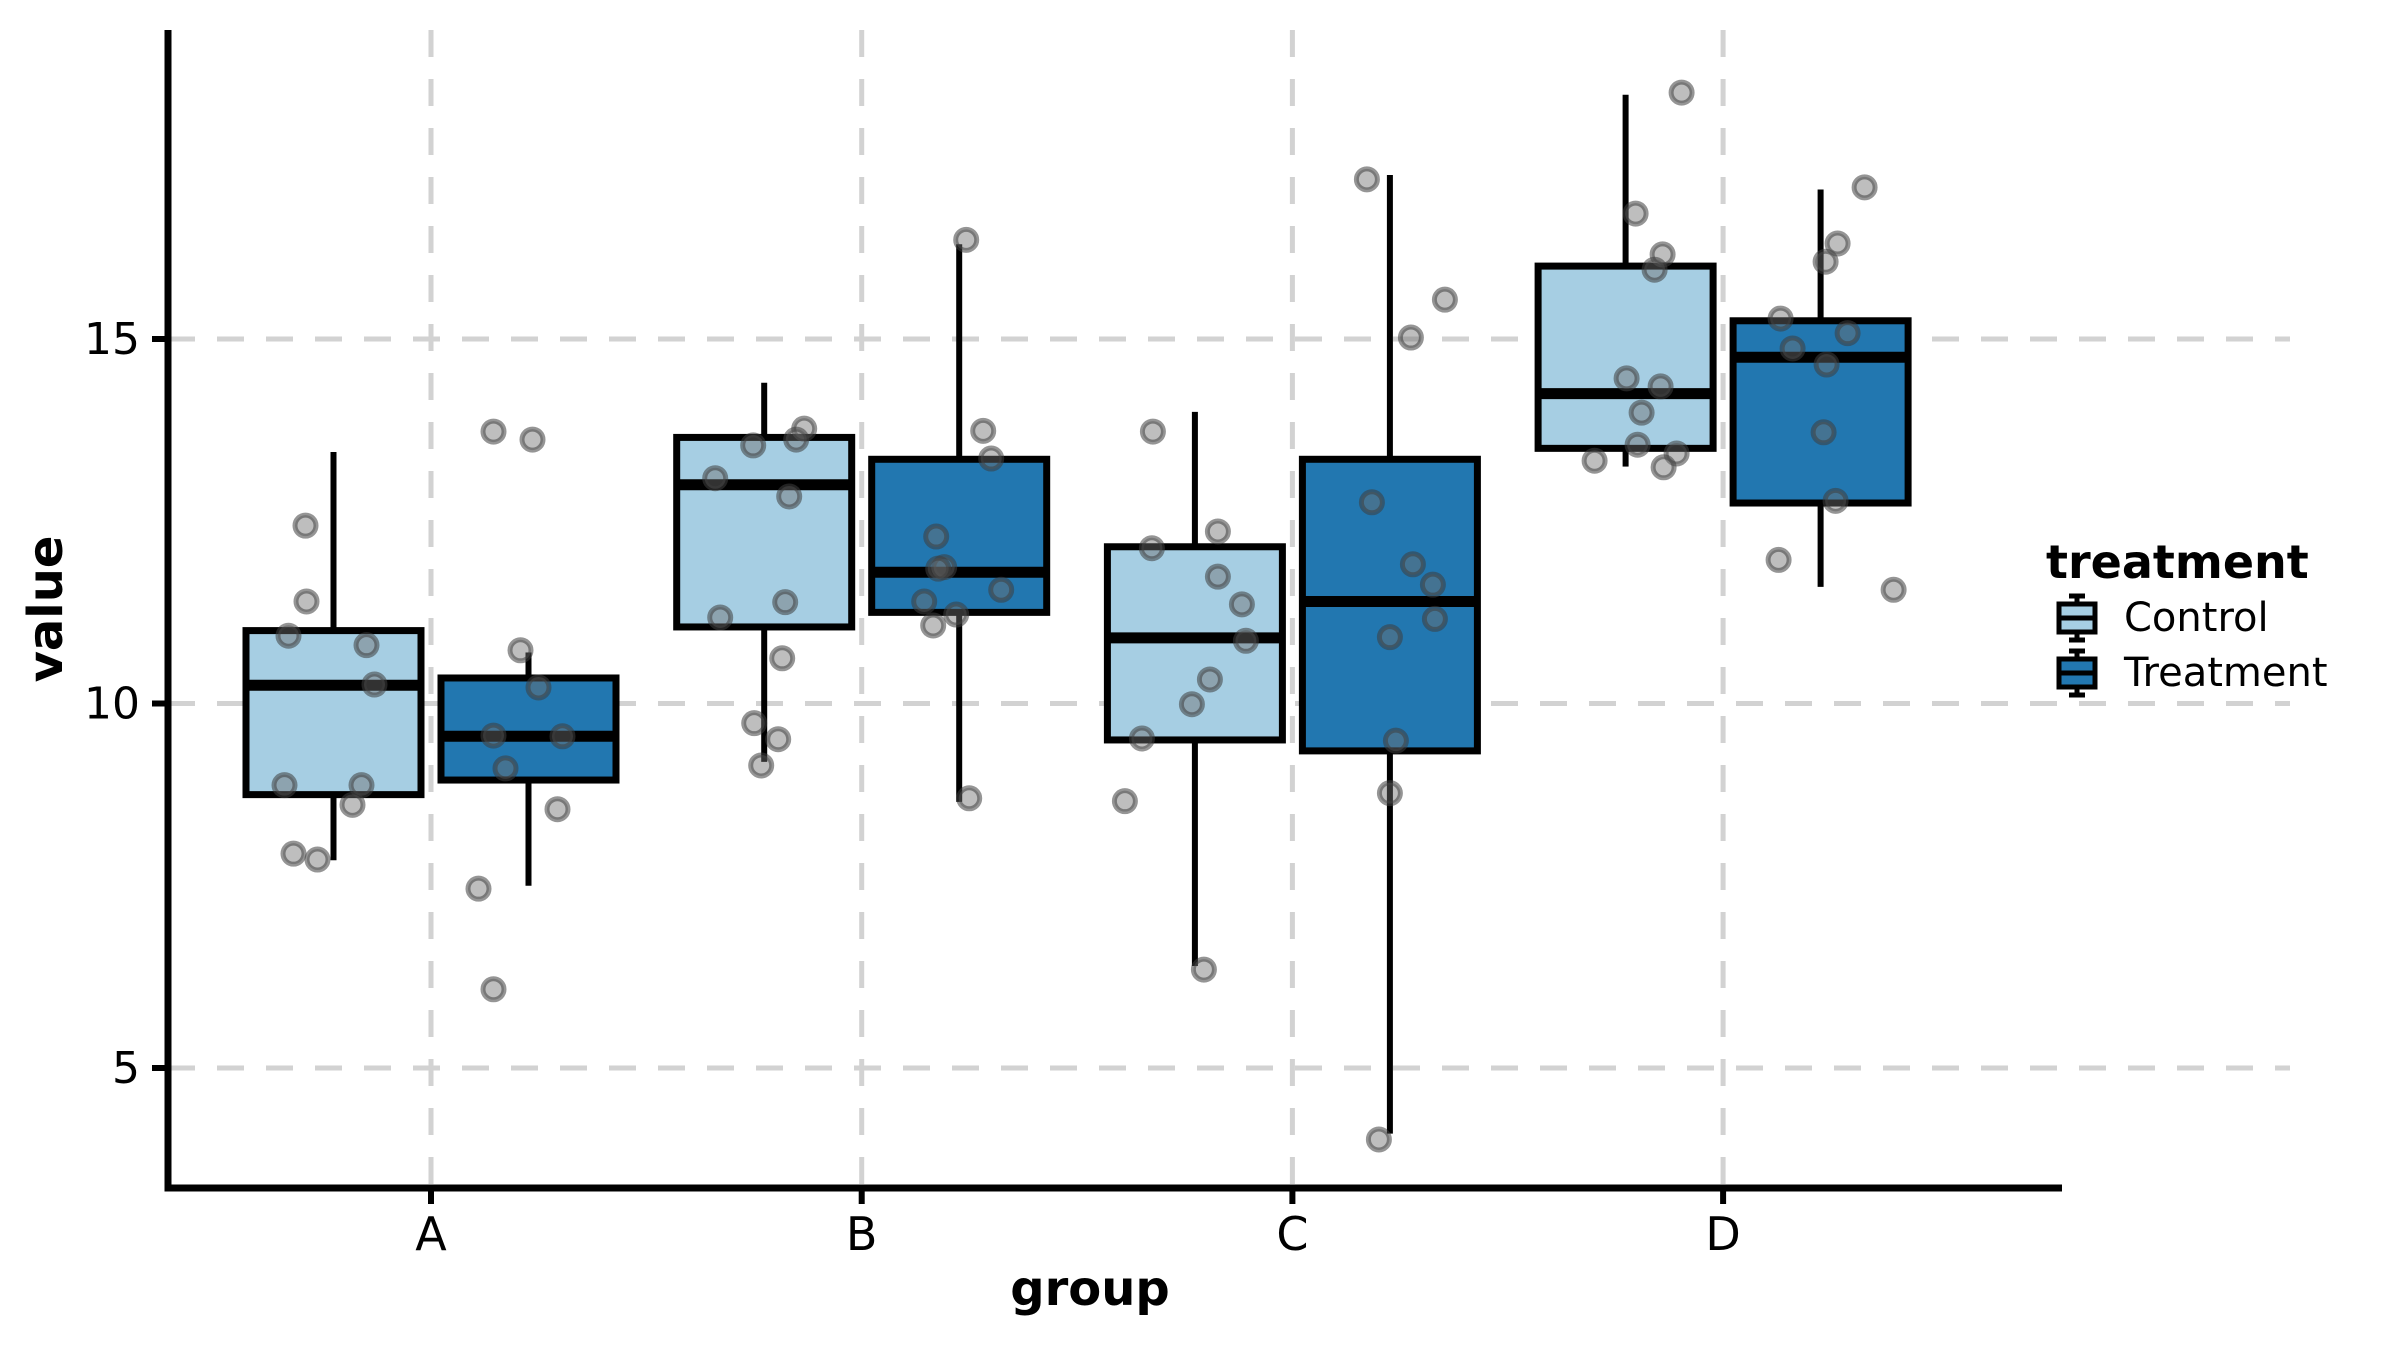  I want to click on x-tick-label-A: A, so click(431, 1234).